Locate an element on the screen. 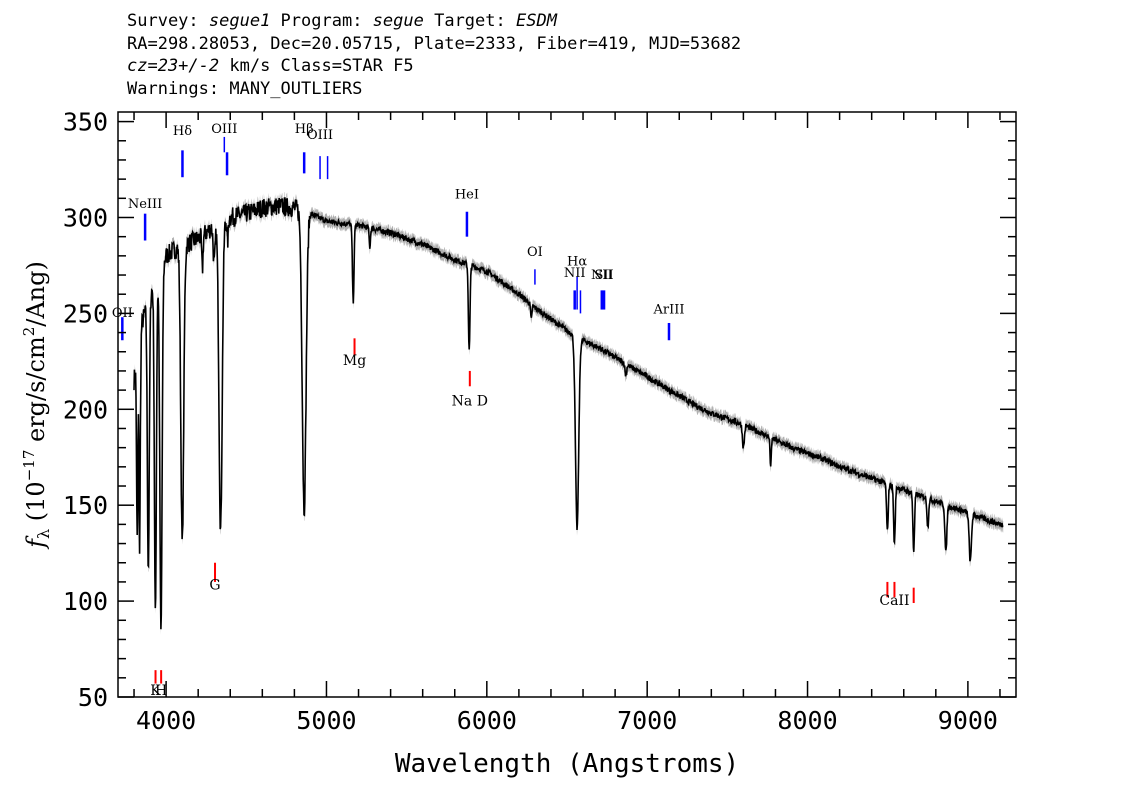 The width and height of the screenshot is (1134, 810). absorption-label: H is located at coordinates (161, 691).